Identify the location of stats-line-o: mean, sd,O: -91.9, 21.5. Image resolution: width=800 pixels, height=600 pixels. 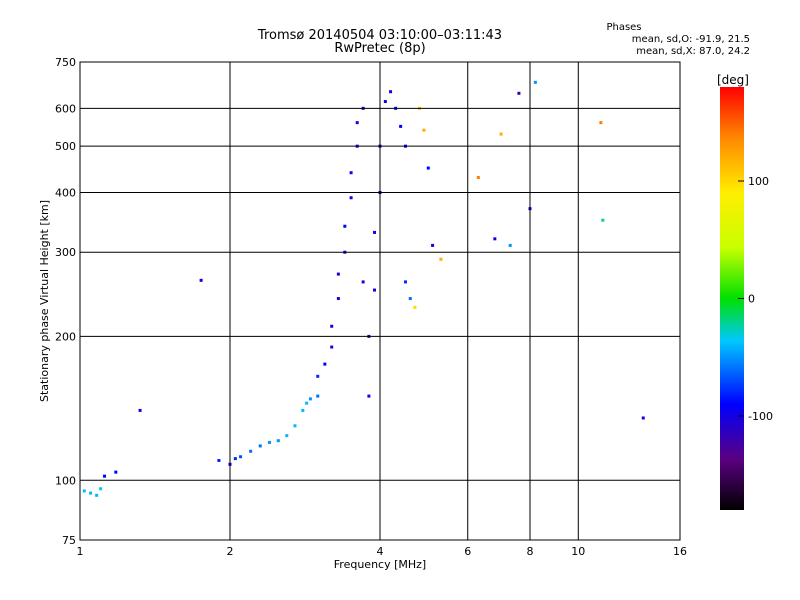
(690, 39).